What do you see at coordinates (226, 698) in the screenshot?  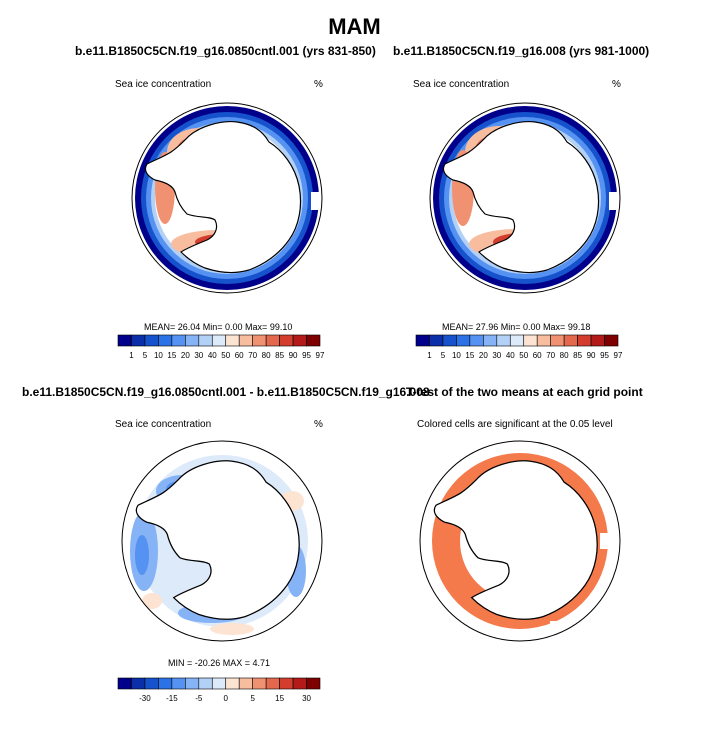 I see `colorbar-tick-label: 0` at bounding box center [226, 698].